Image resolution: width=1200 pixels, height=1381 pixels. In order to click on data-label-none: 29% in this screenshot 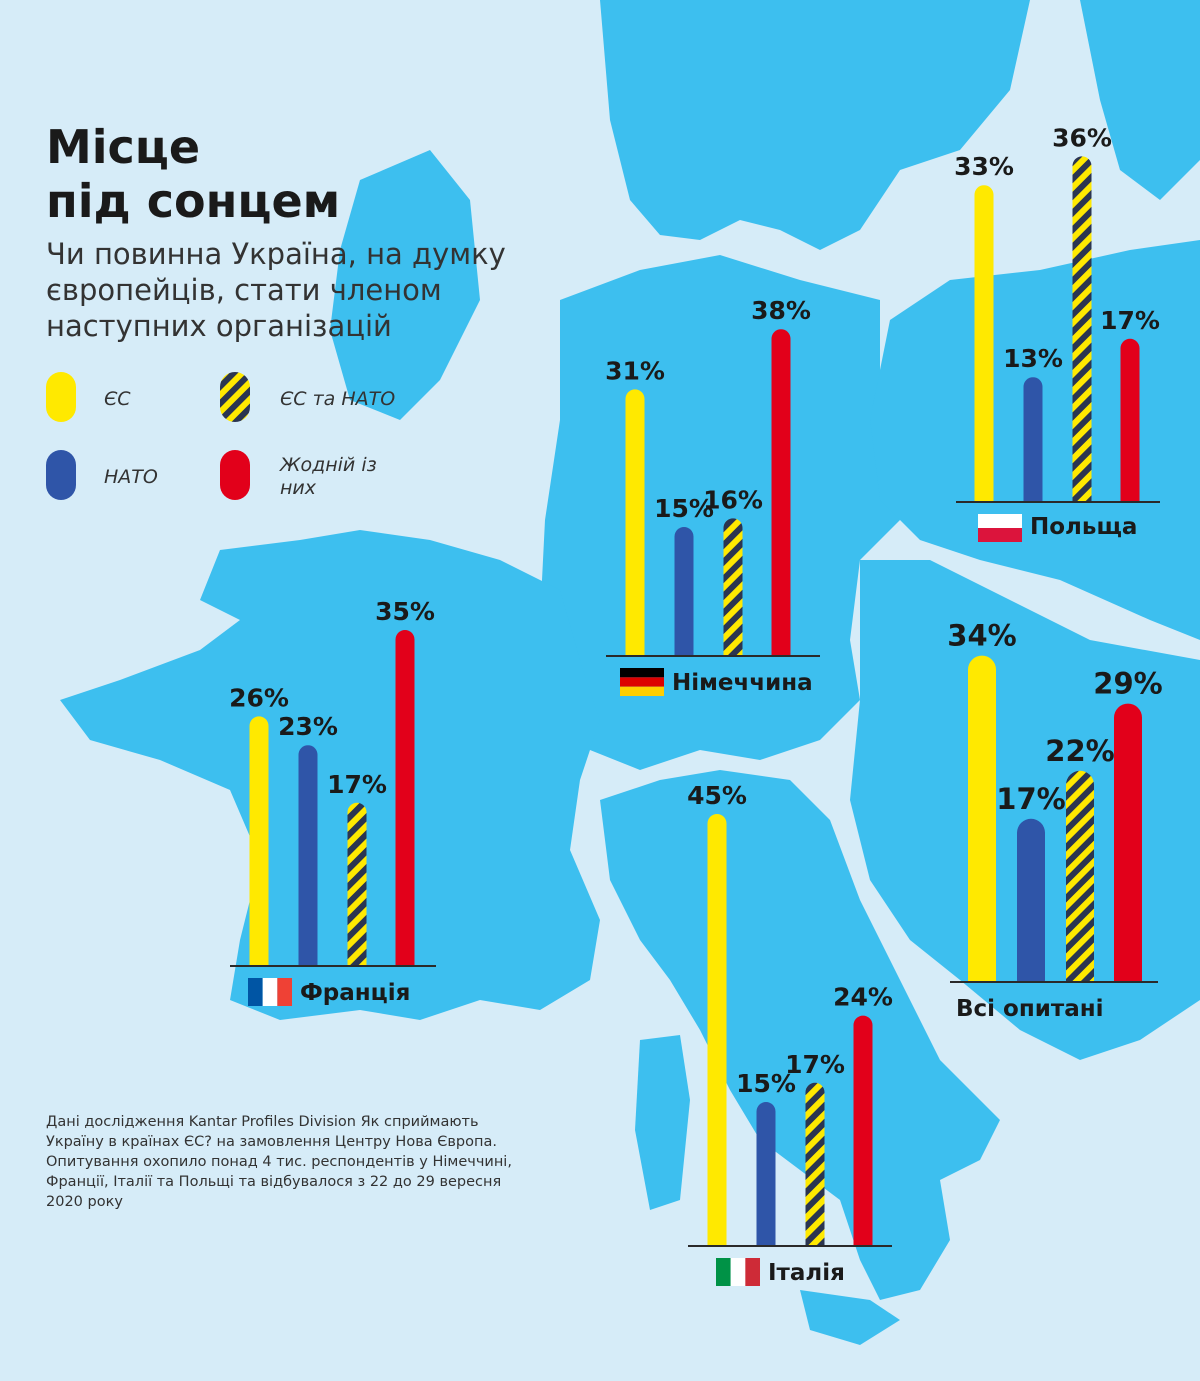, I will do `click(1127, 684)`.